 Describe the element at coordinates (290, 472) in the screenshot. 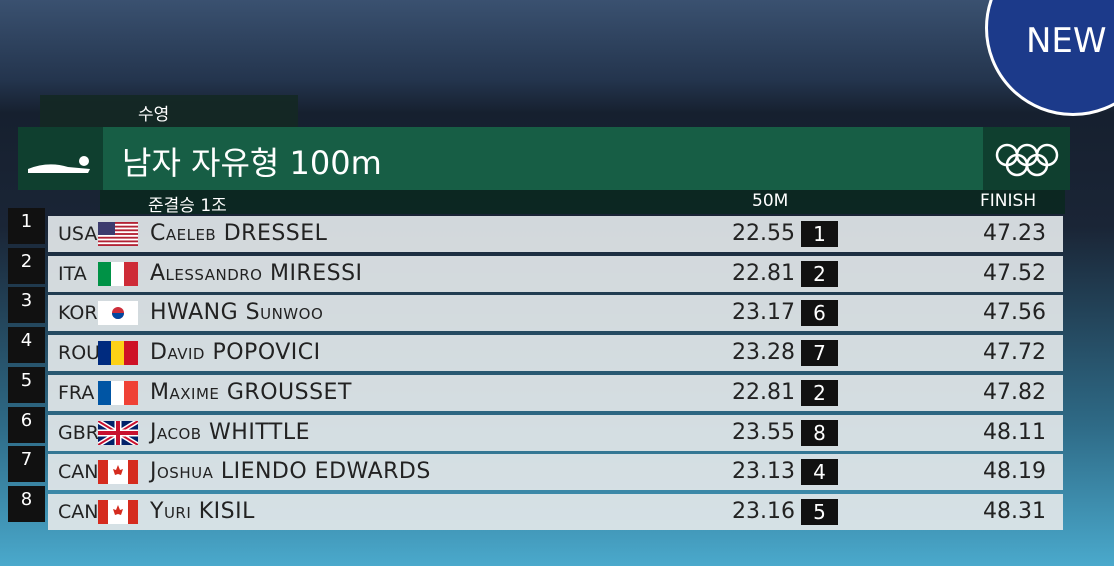

I see `athlete-name: Joshua LIENDO EDWARDS` at that location.